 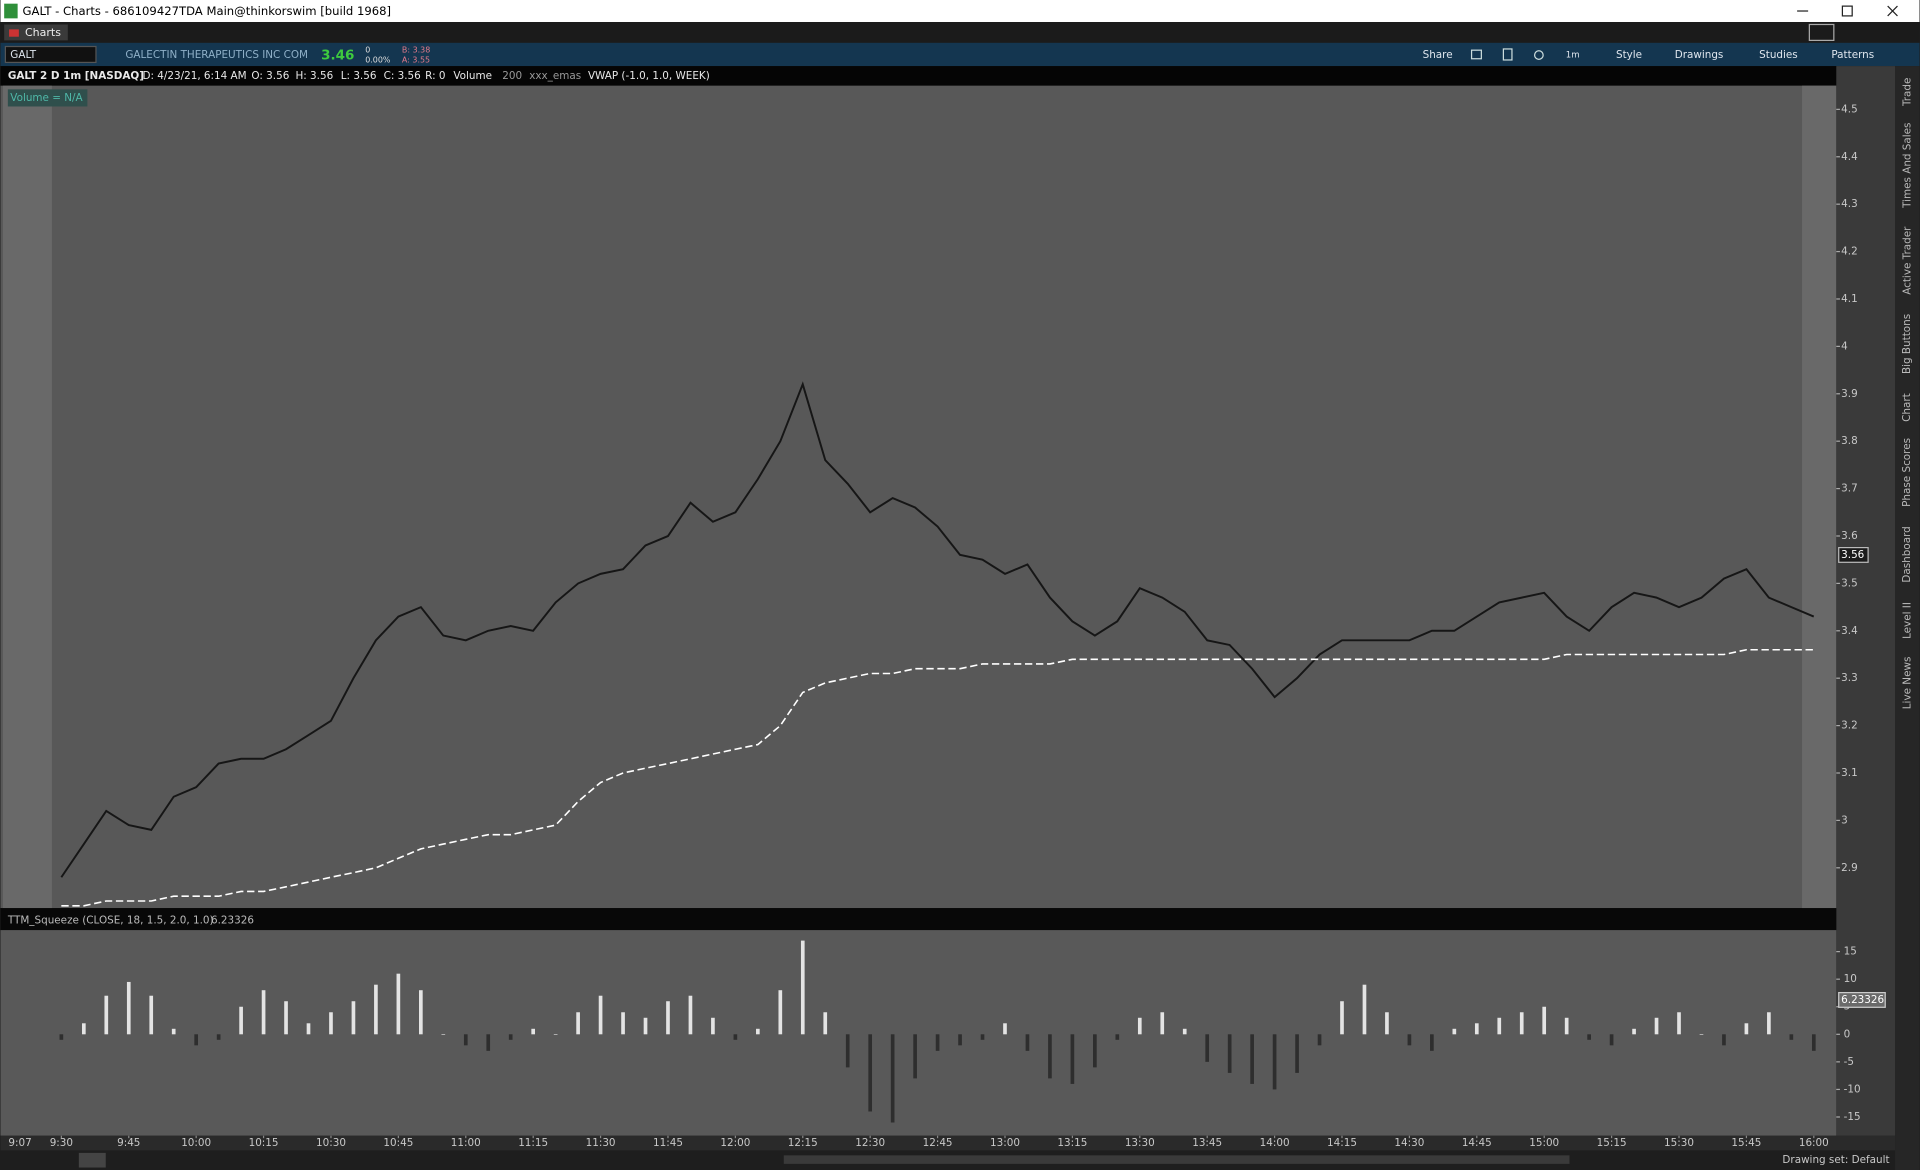 What do you see at coordinates (1907, 407) in the screenshot?
I see `side-tab: Chart` at bounding box center [1907, 407].